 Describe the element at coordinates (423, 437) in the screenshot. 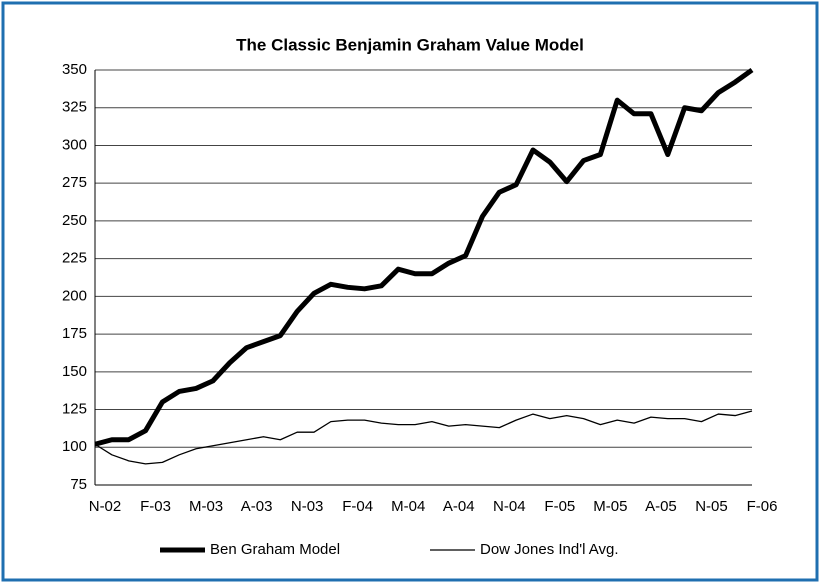

I see `data-line` at that location.